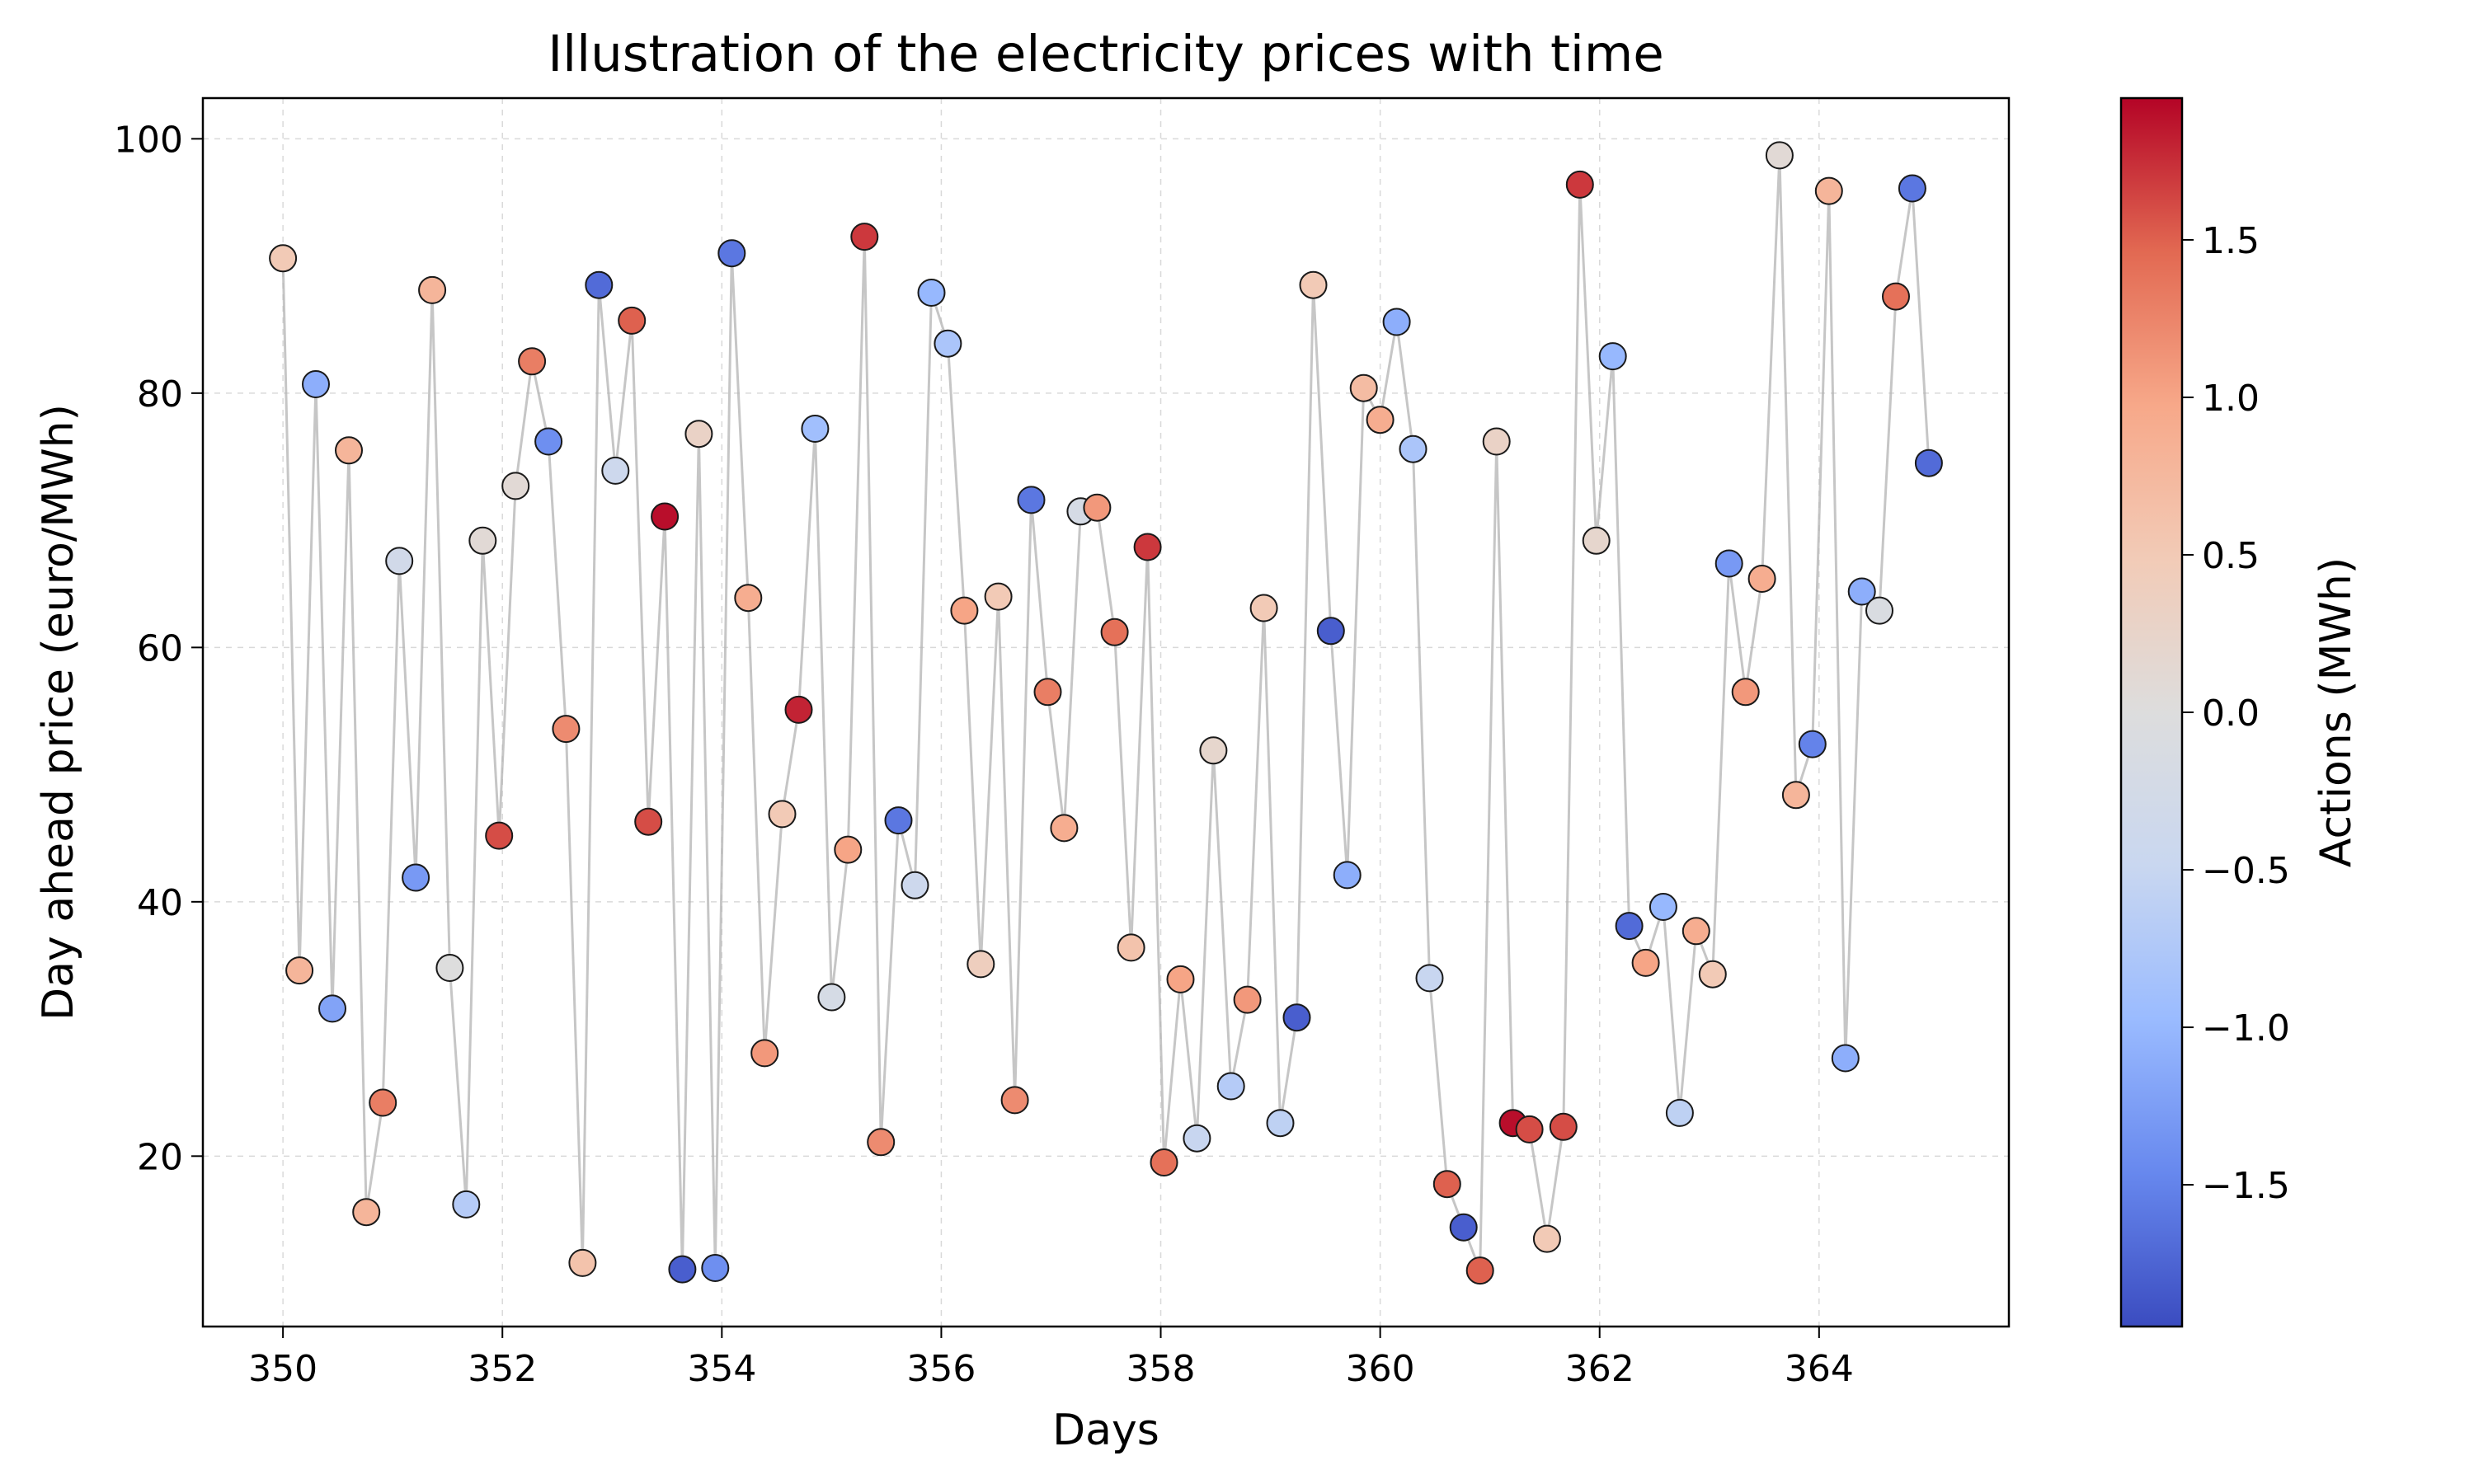 Image resolution: width=2474 pixels, height=1484 pixels. What do you see at coordinates (160, 1157) in the screenshot?
I see `y-tick-label: 20` at bounding box center [160, 1157].